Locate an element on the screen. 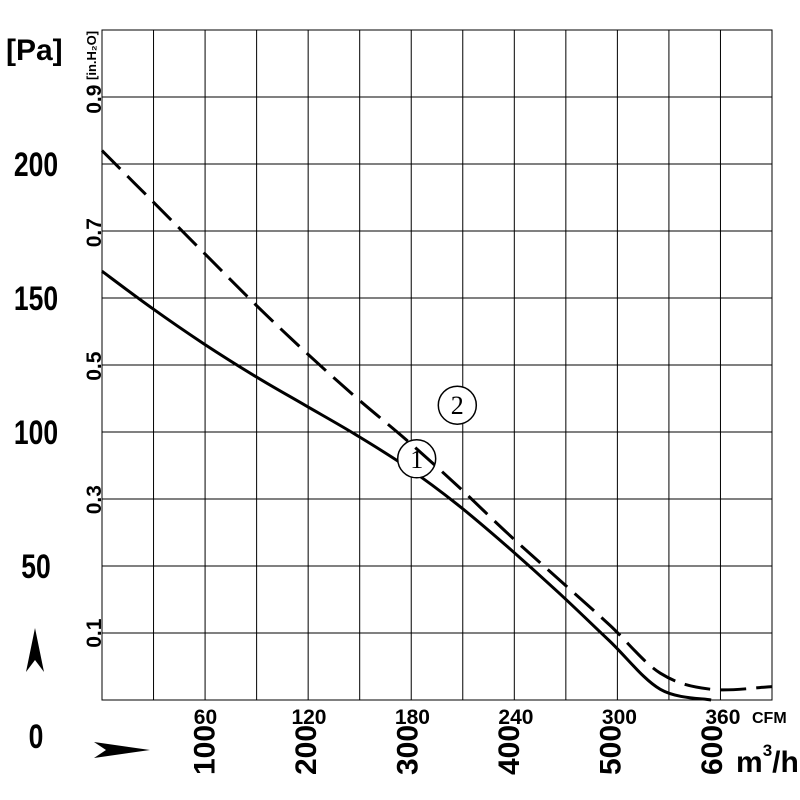 Image resolution: width=800 pixels, height=800 pixels. y-tick-label-pa: 200 is located at coordinates (36, 165).